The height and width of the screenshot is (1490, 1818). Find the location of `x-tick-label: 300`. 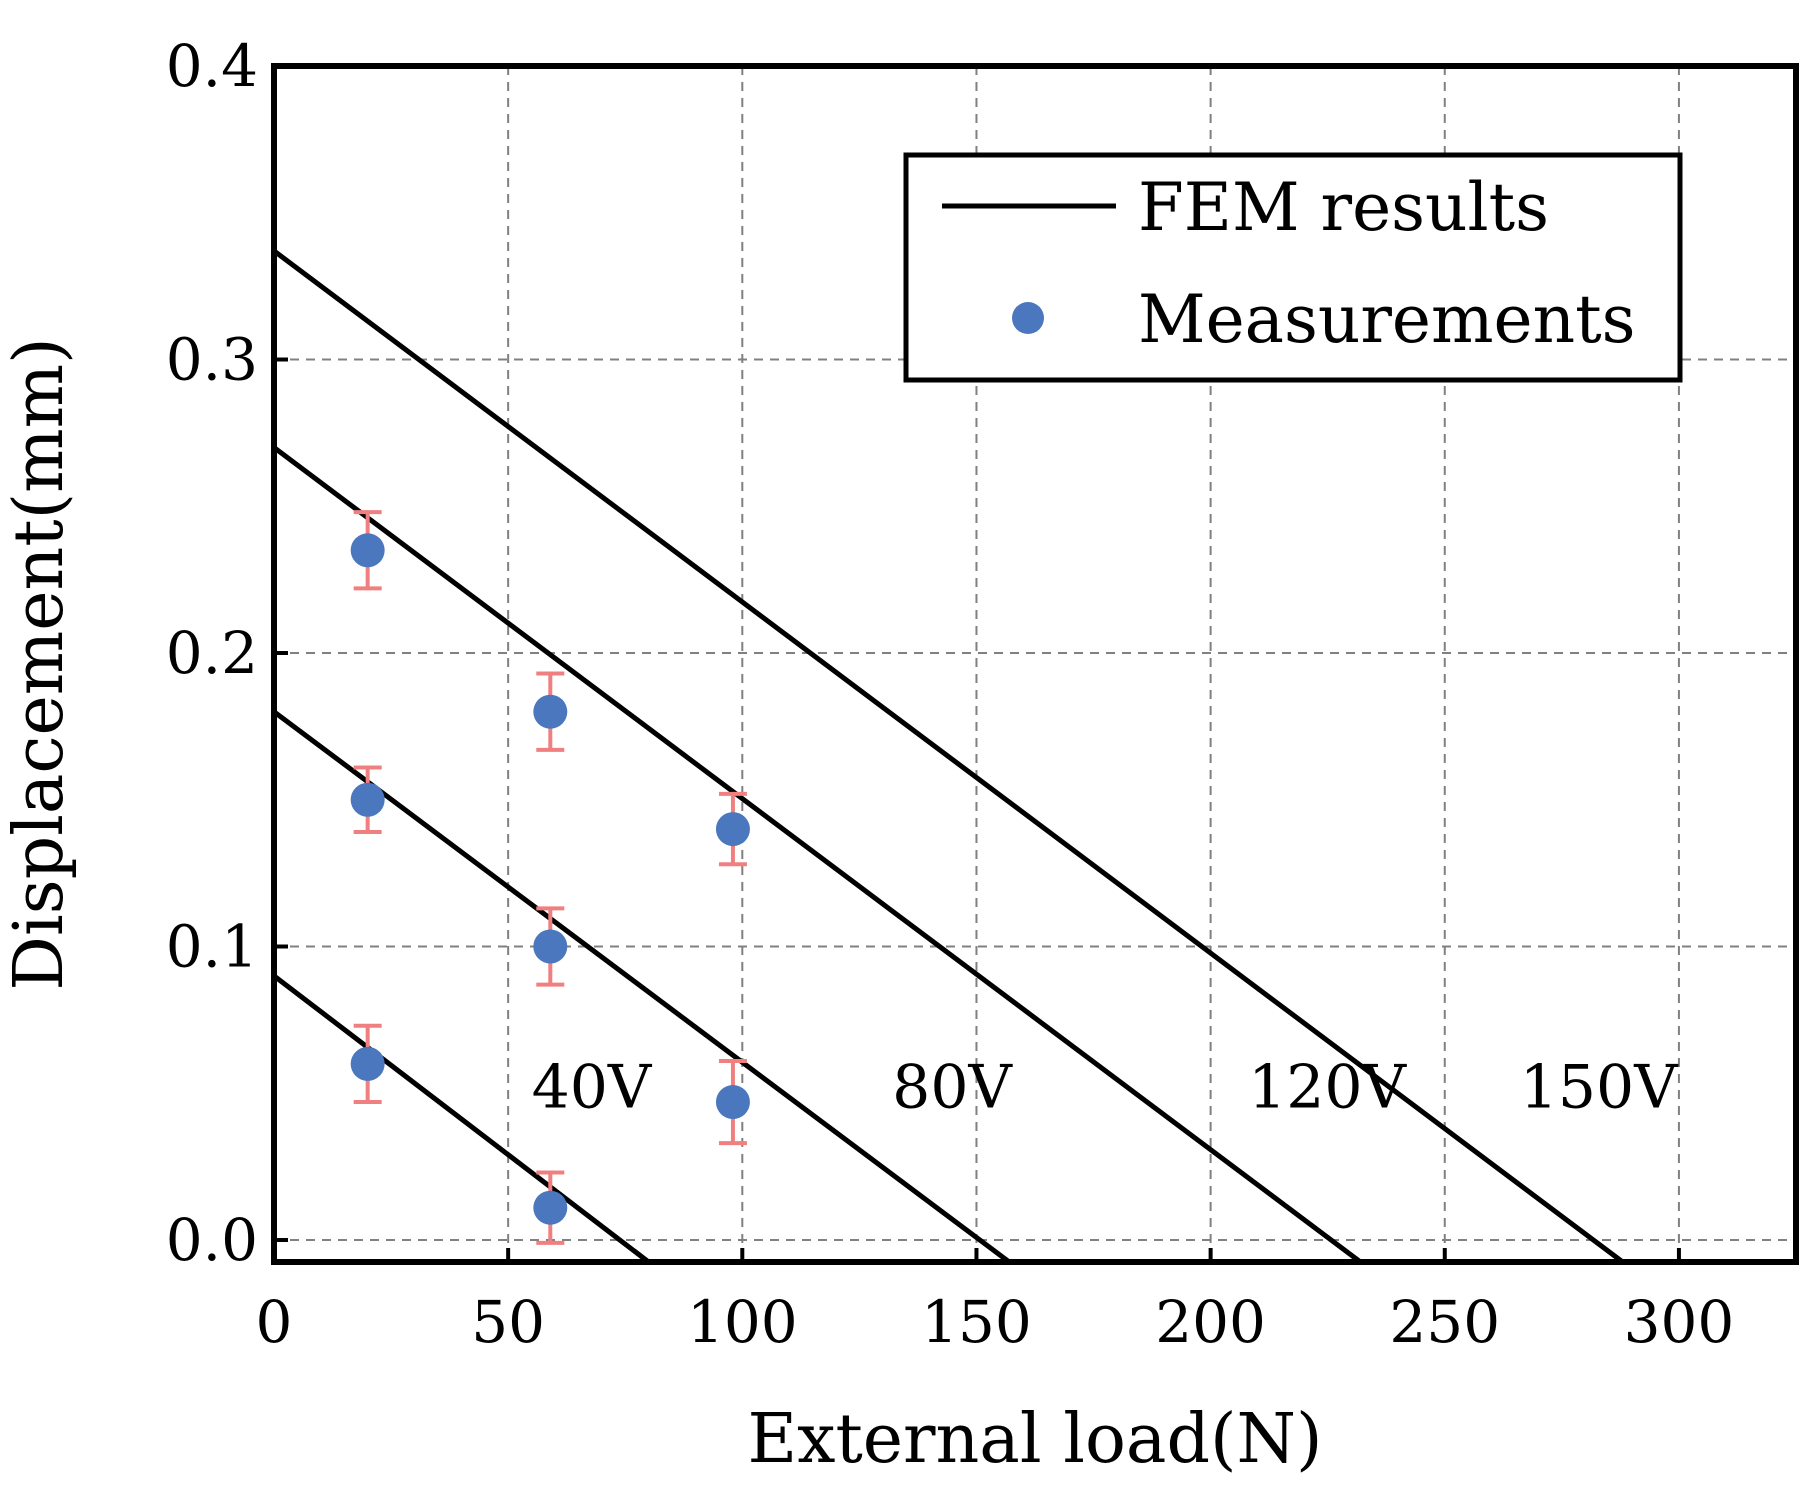

x-tick-label: 300 is located at coordinates (1679, 1322).